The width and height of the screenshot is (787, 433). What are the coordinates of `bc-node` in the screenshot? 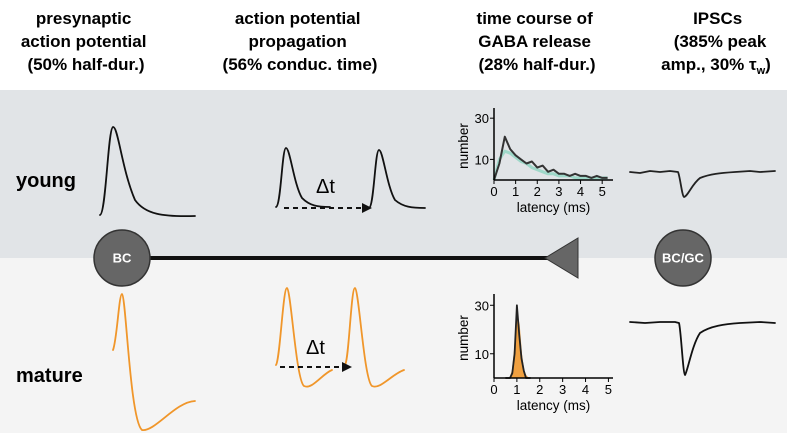 It's located at (122, 258).